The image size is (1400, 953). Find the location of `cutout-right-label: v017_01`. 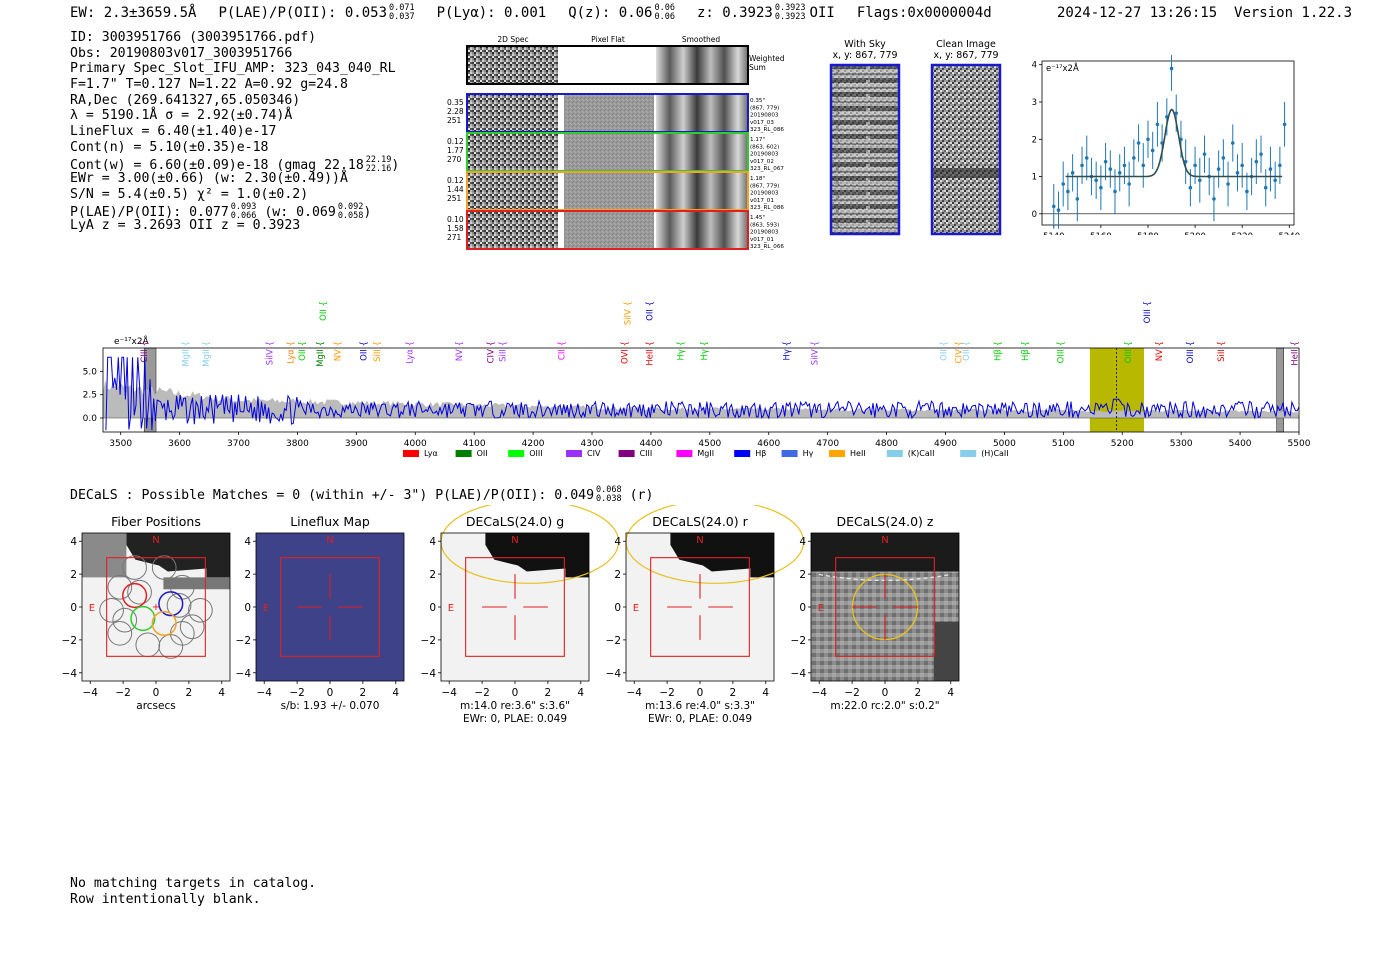

cutout-right-label: v017_01 is located at coordinates (762, 201).